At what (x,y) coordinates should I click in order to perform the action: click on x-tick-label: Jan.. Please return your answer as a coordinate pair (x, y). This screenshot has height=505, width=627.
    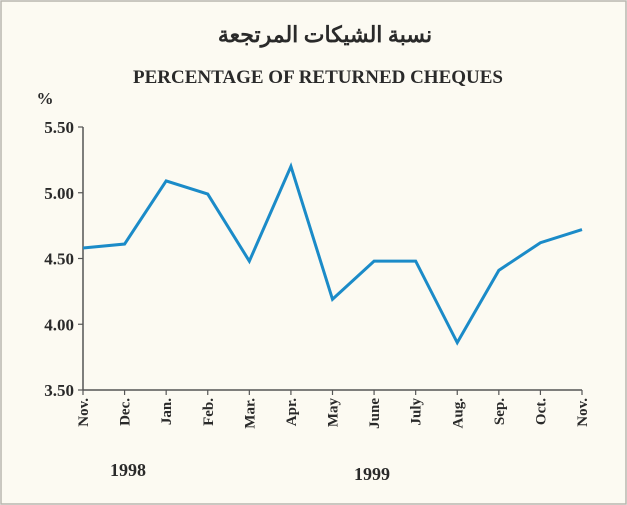
    Looking at the image, I should click on (167, 411).